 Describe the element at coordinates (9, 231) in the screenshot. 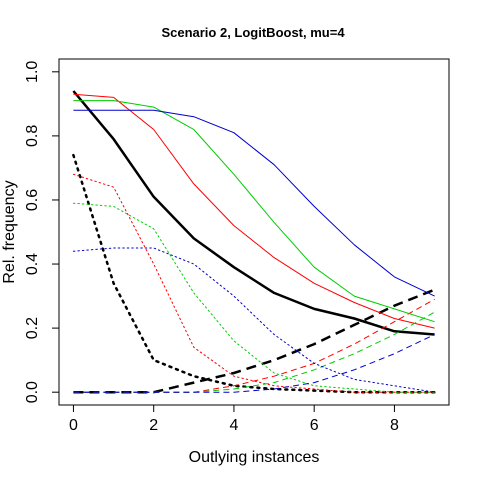

I see `y-axis-label: Rel. frequency` at that location.